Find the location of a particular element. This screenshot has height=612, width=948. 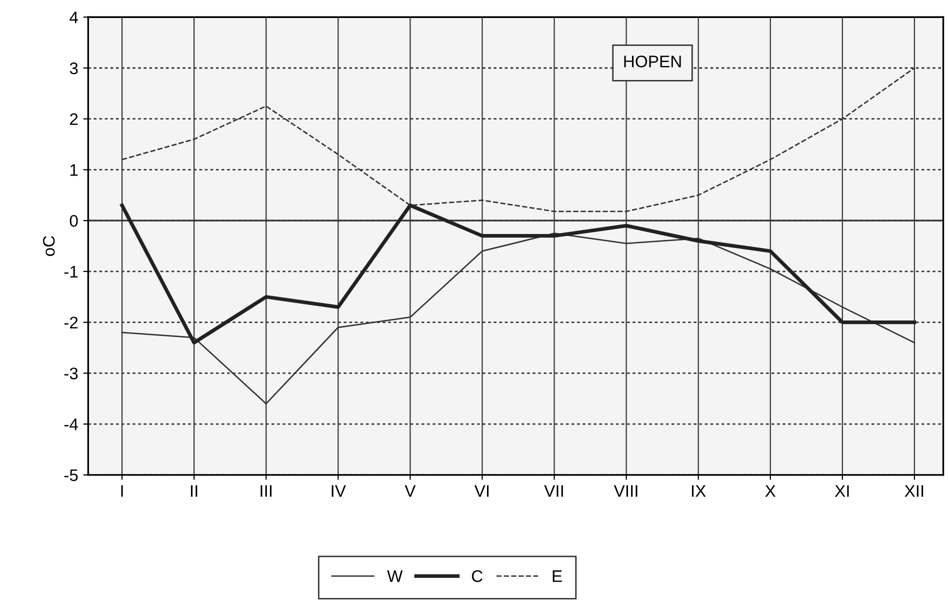

x-tick-label: VIII is located at coordinates (626, 491).